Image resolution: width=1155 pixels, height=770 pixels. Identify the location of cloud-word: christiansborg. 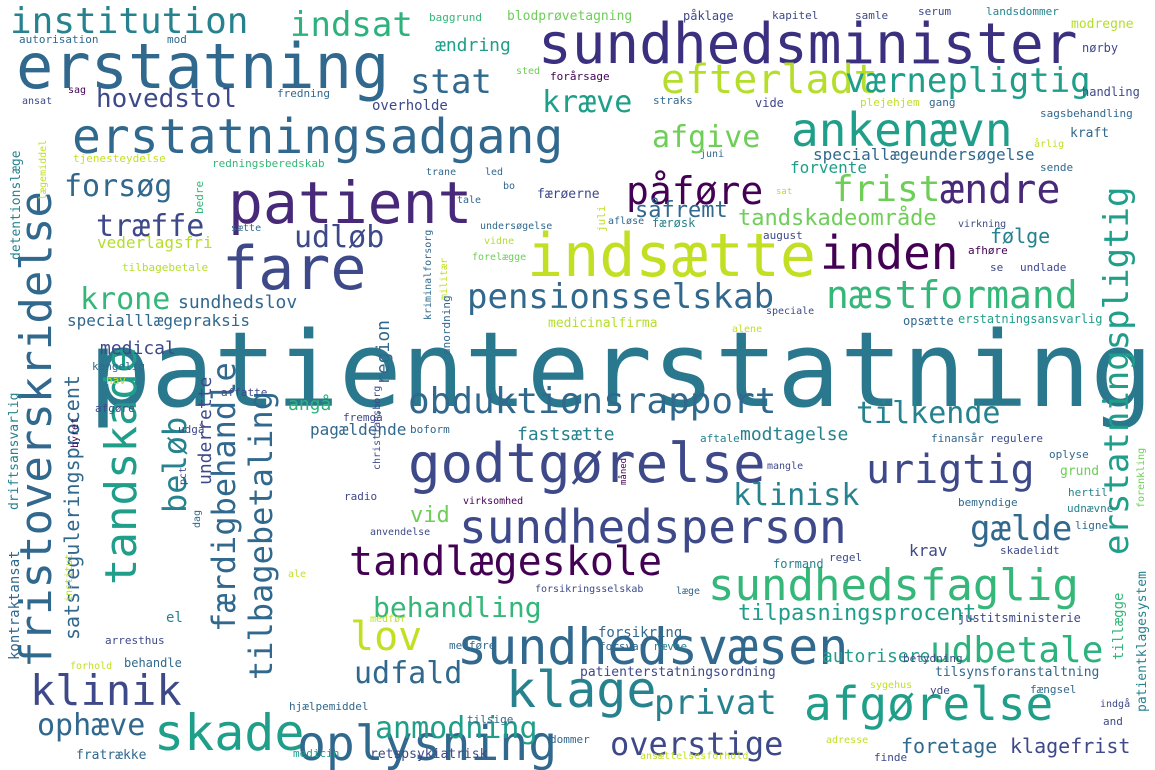
(377, 427).